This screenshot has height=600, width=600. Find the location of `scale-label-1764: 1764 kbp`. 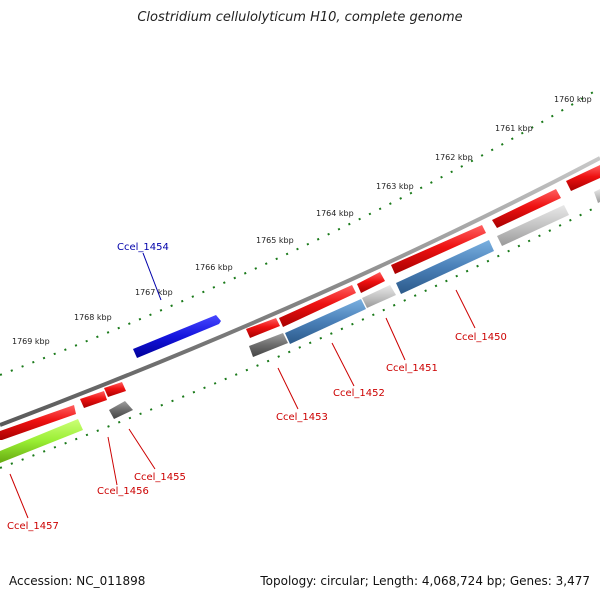

scale-label-1764: 1764 kbp is located at coordinates (335, 213).